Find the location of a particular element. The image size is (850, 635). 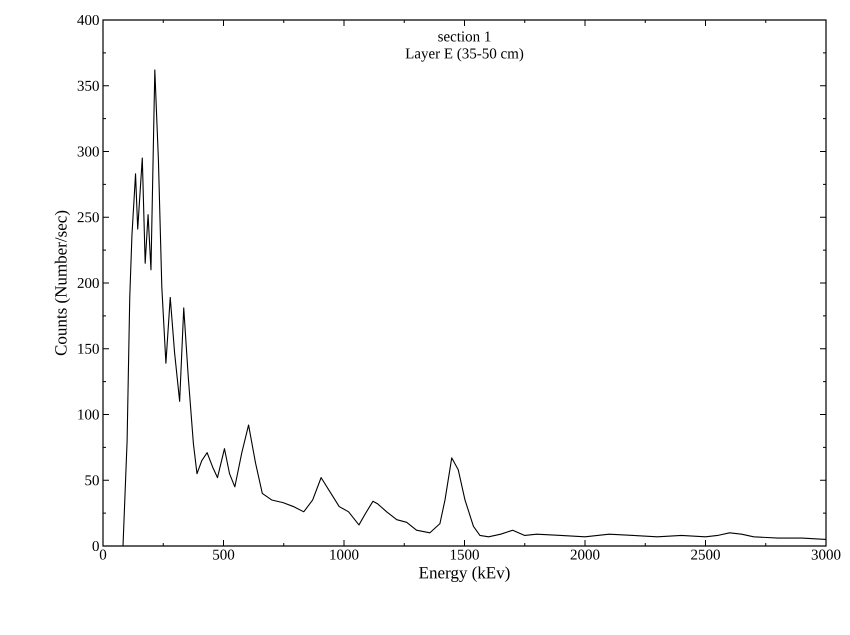

y-tick-label: 400 is located at coordinates (88, 20).